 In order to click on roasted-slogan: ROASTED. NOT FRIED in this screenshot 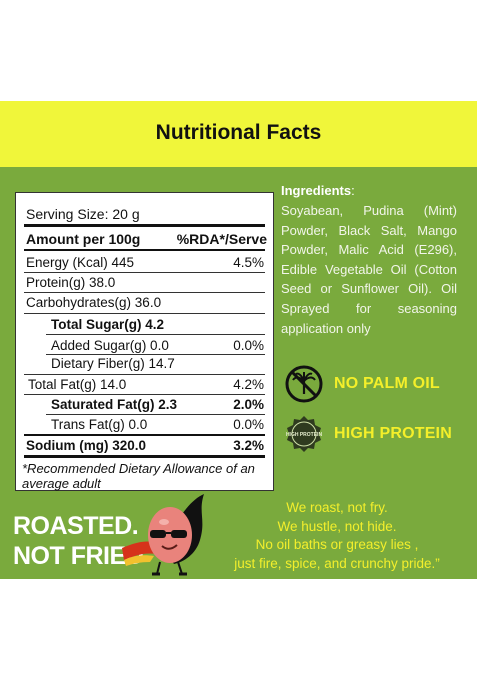, I will do `click(78, 541)`.